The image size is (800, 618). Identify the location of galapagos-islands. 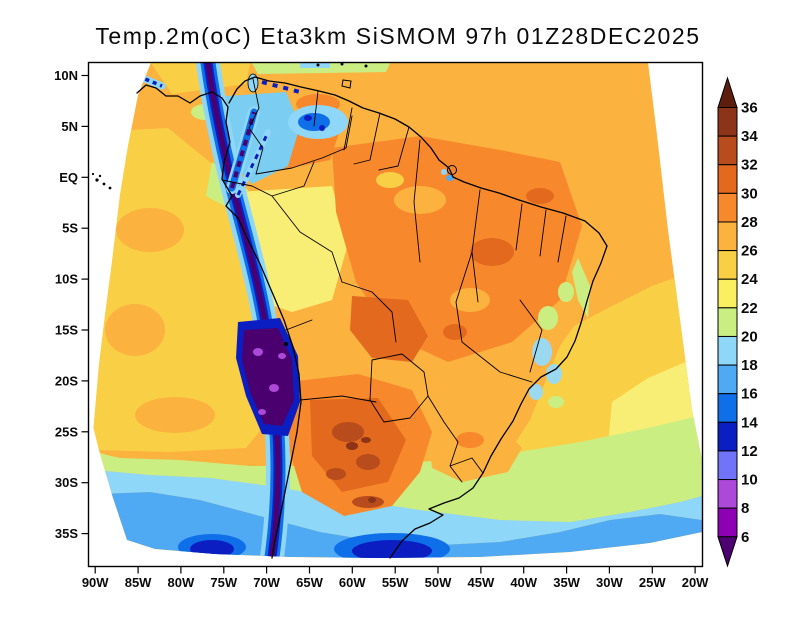
(101, 181).